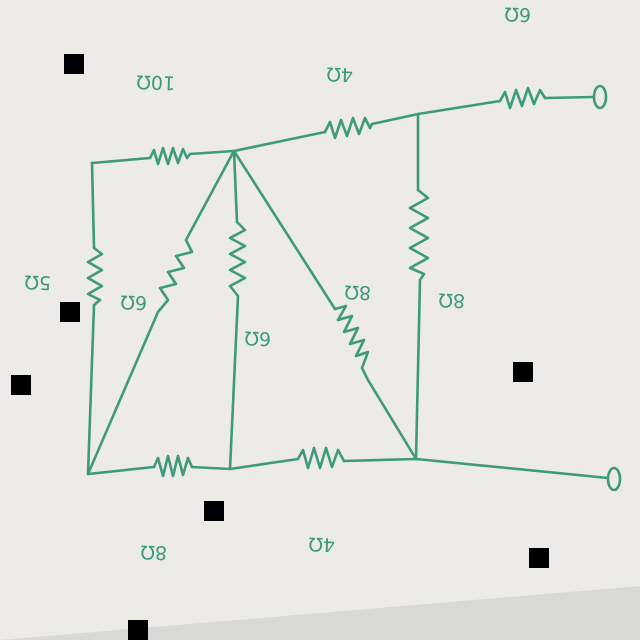 The width and height of the screenshot is (640, 640). Describe the element at coordinates (351, 343) in the screenshot. I see `resistor-diagonal-right` at that location.